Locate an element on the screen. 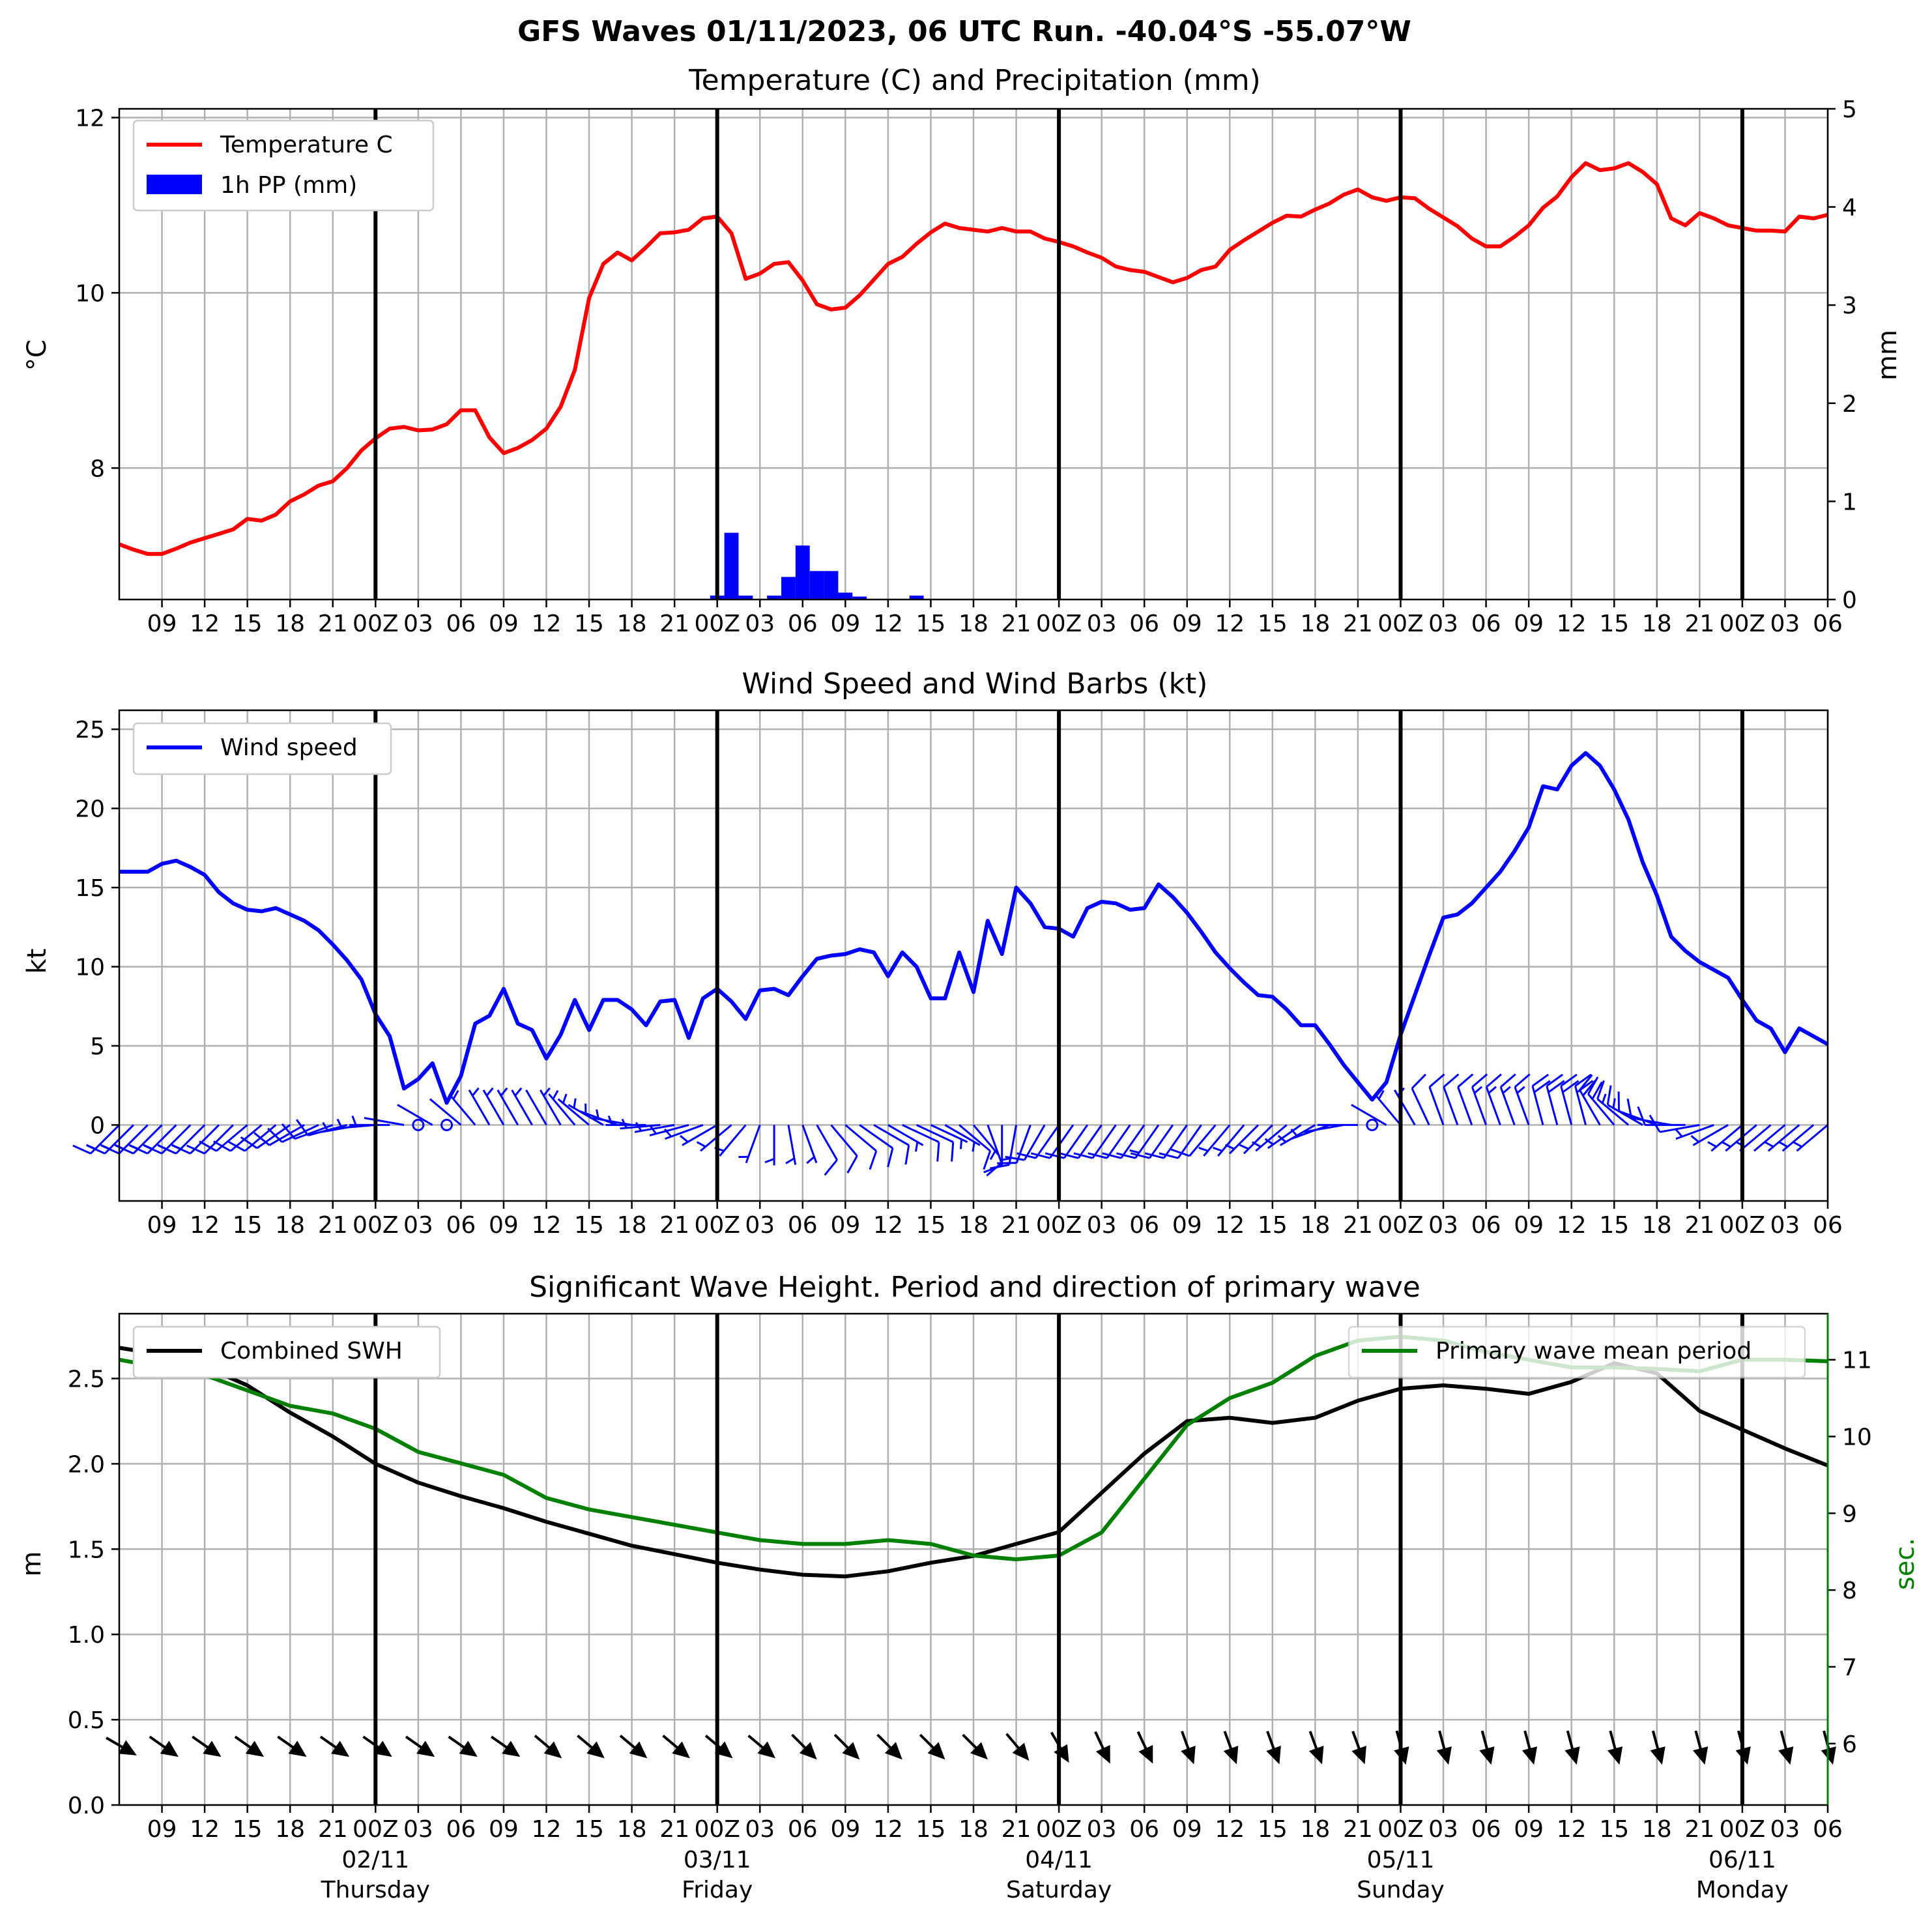 The width and height of the screenshot is (1932, 1921). wind-barb-calm is located at coordinates (1372, 1124).